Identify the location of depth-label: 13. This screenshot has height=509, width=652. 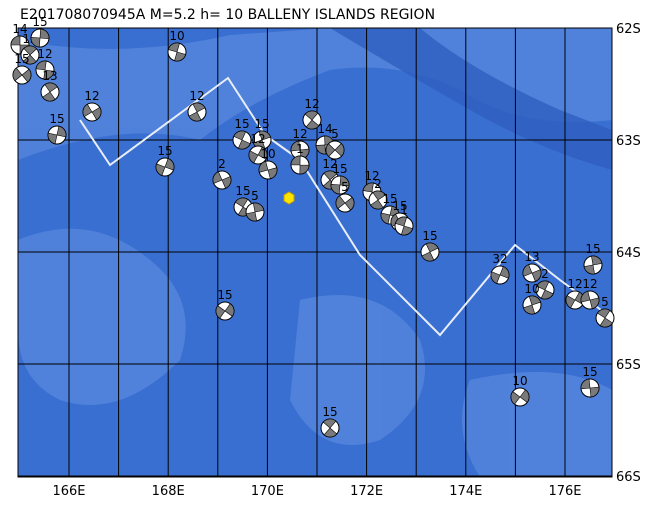
(49, 76).